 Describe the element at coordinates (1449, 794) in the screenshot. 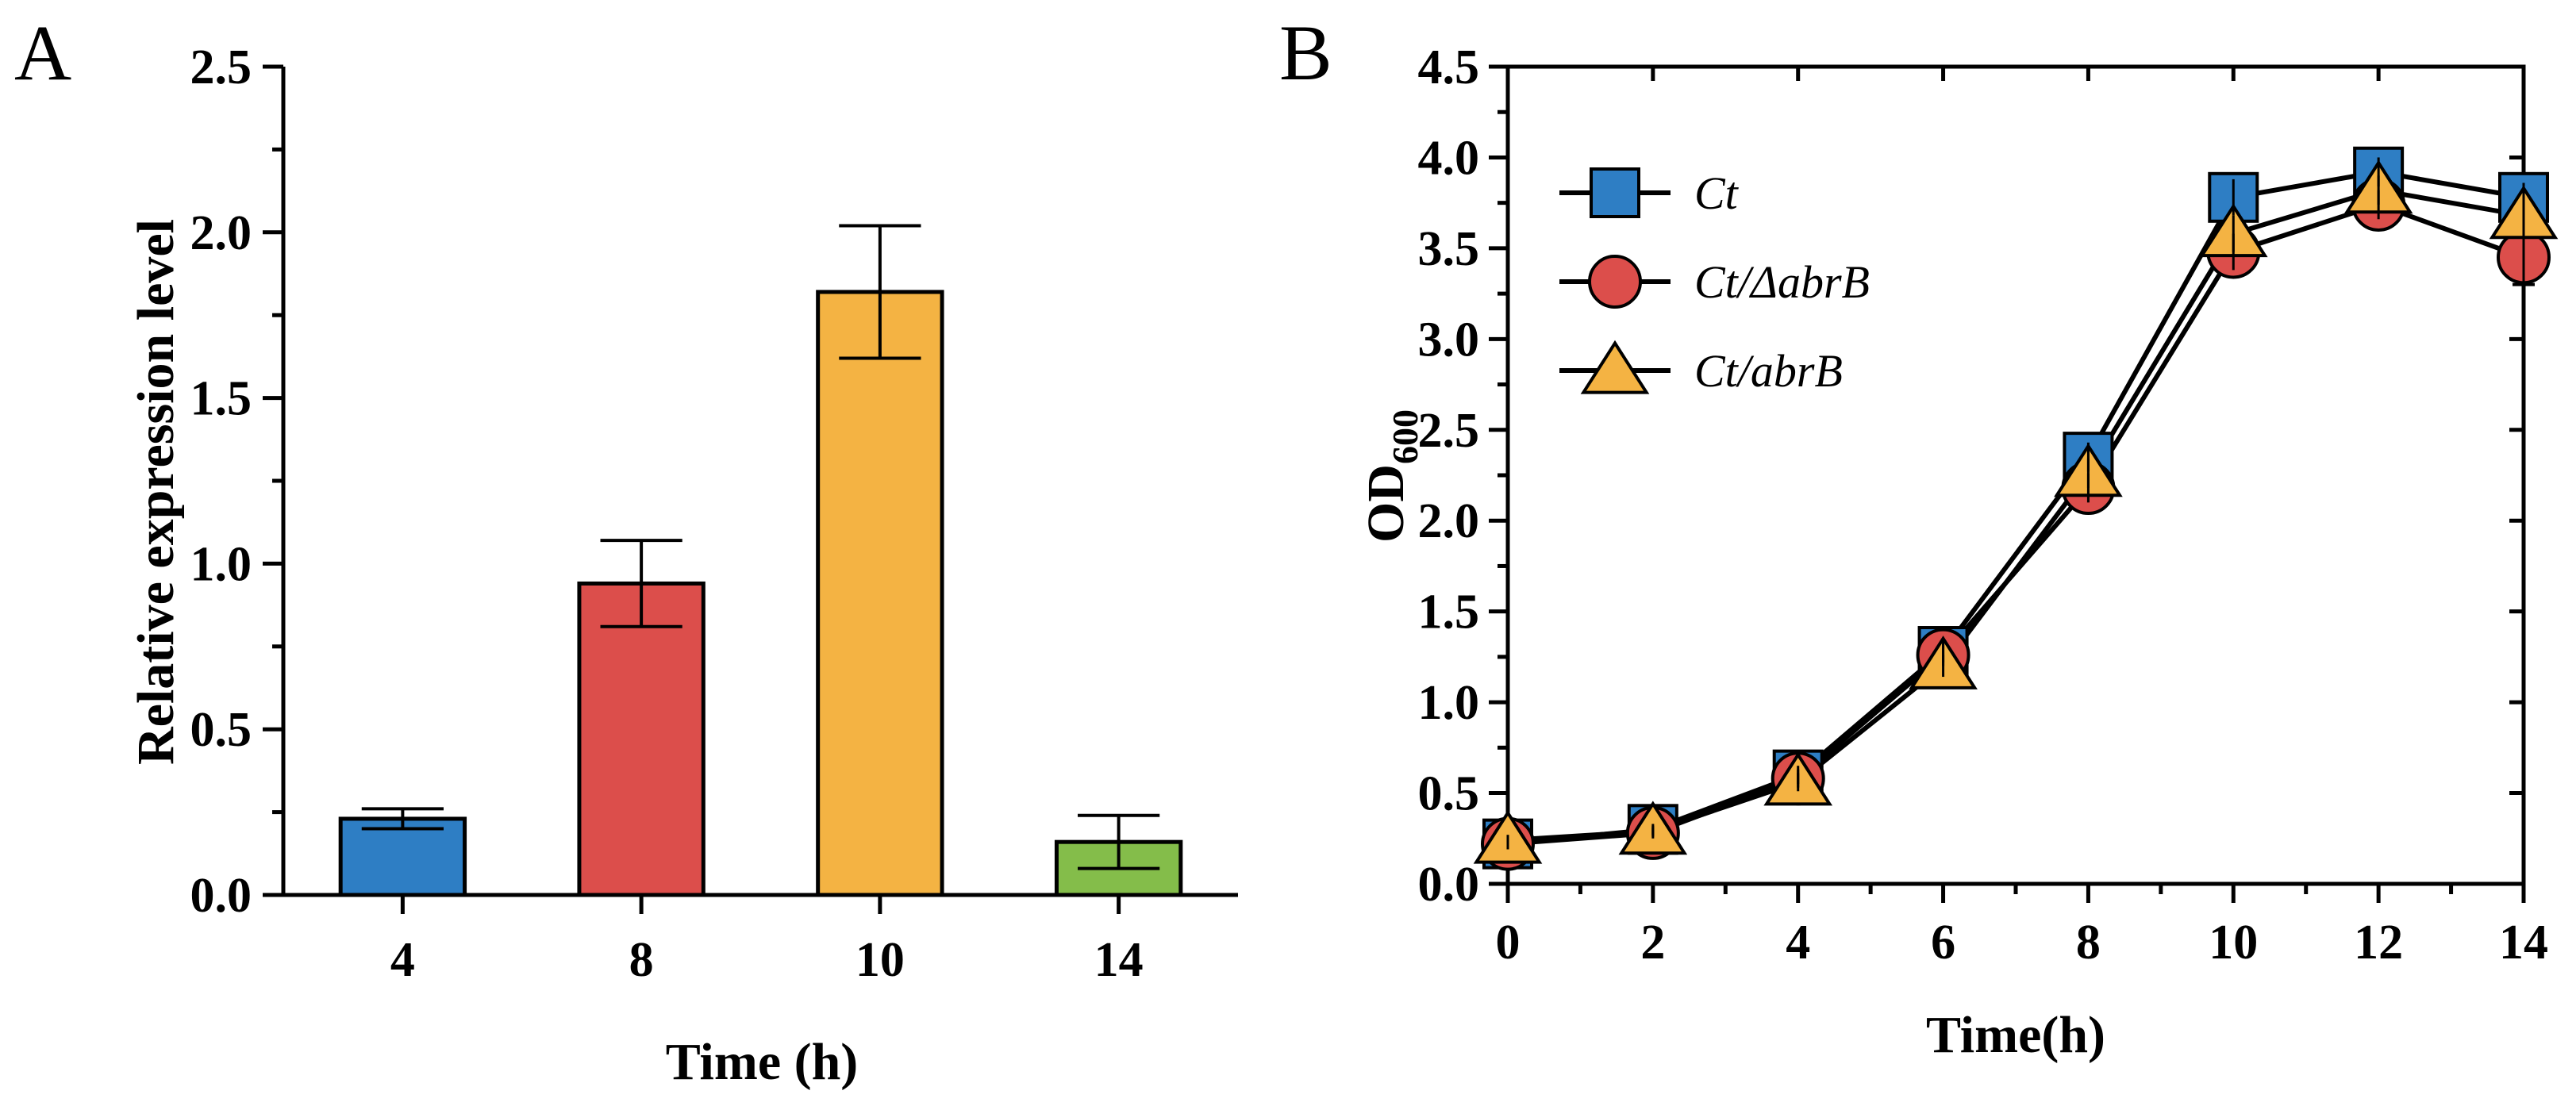

I see `panel-b-y-tick-label: 0.5` at that location.